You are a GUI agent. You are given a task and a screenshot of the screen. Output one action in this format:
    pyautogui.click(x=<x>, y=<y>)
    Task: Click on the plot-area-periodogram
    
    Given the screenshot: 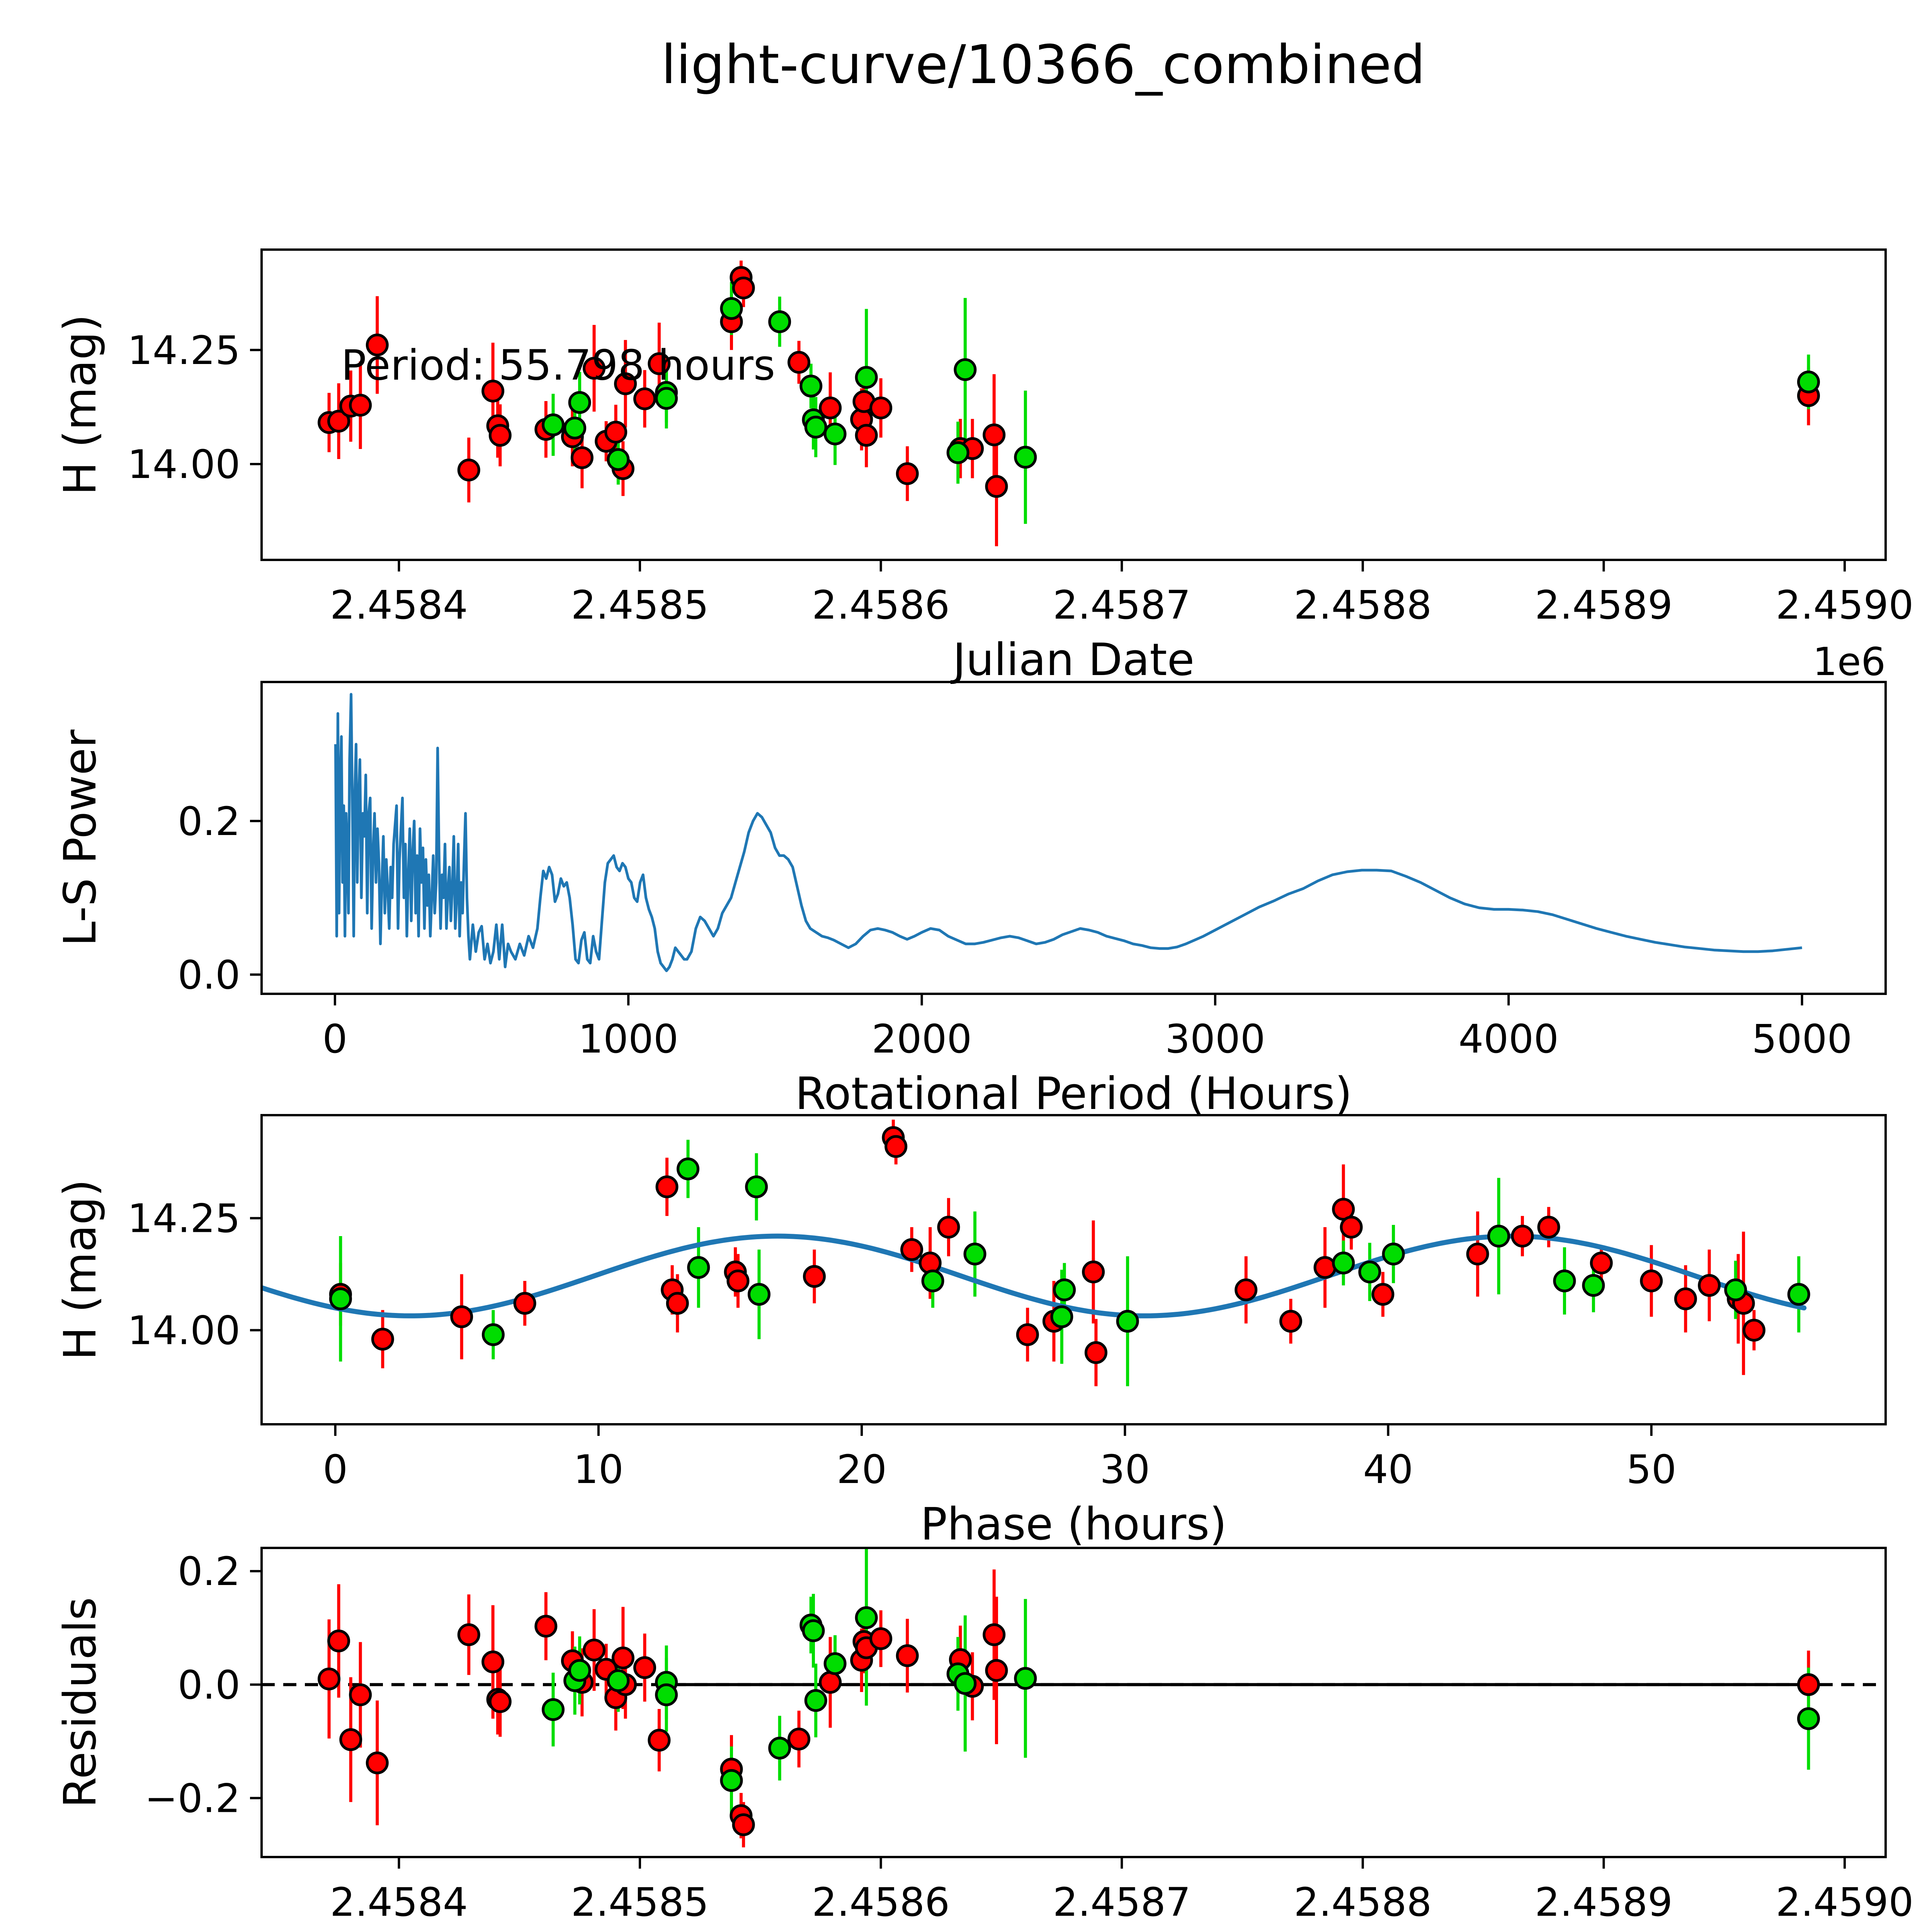 What is the action you would take?
    pyautogui.click(x=1068, y=833)
    